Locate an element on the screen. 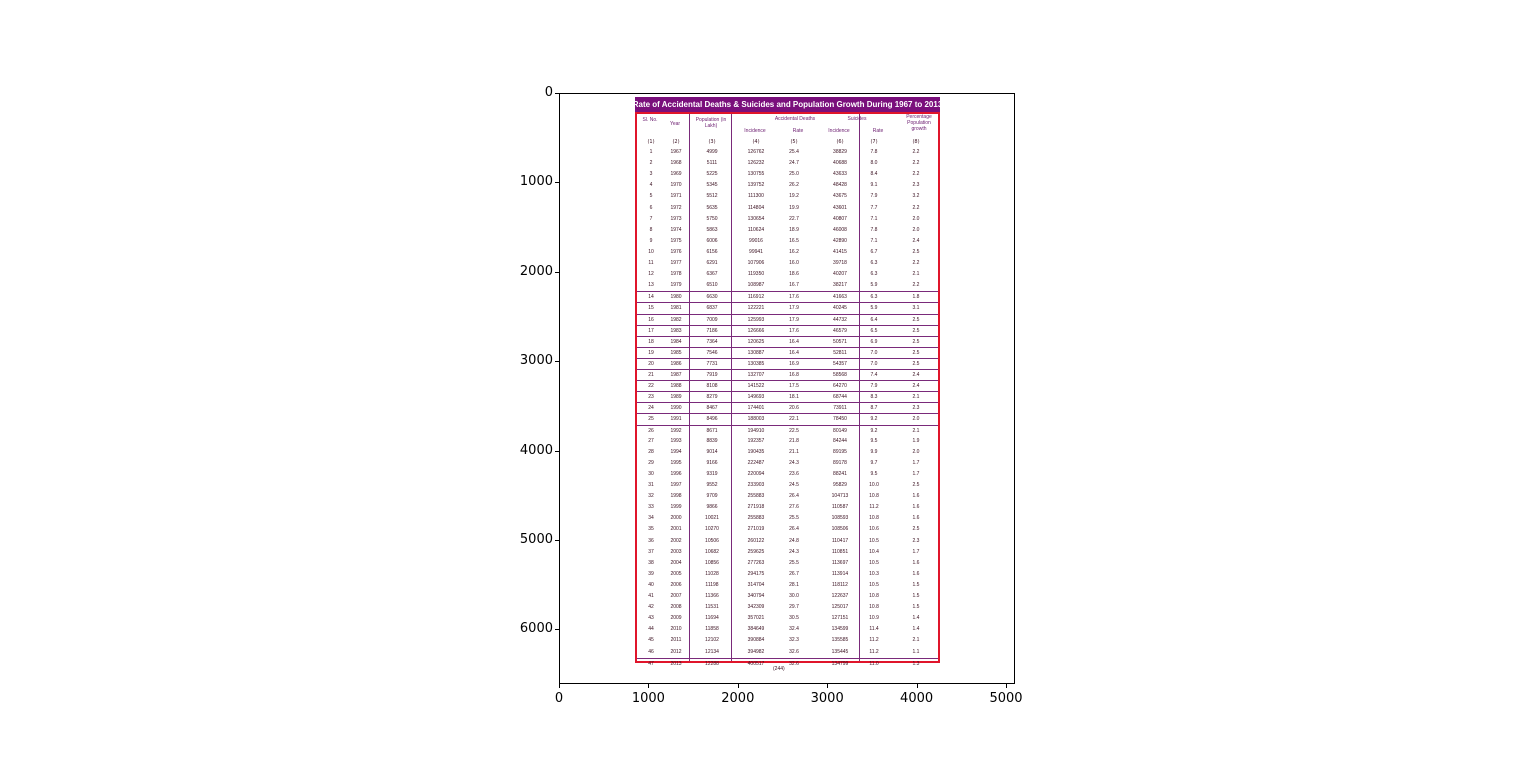  table-row: 10 1976 6156 99941 16.2 41415 6.7 2.5 is located at coordinates (787, 252).